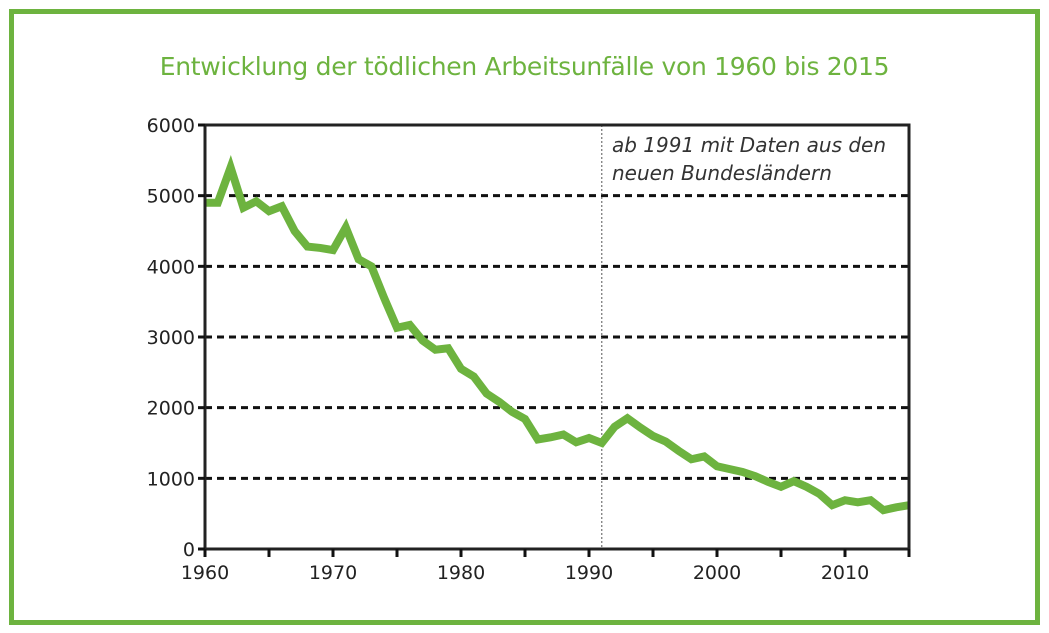 This screenshot has width=1049, height=633. What do you see at coordinates (589, 573) in the screenshot?
I see `x-tick-label: 1990` at bounding box center [589, 573].